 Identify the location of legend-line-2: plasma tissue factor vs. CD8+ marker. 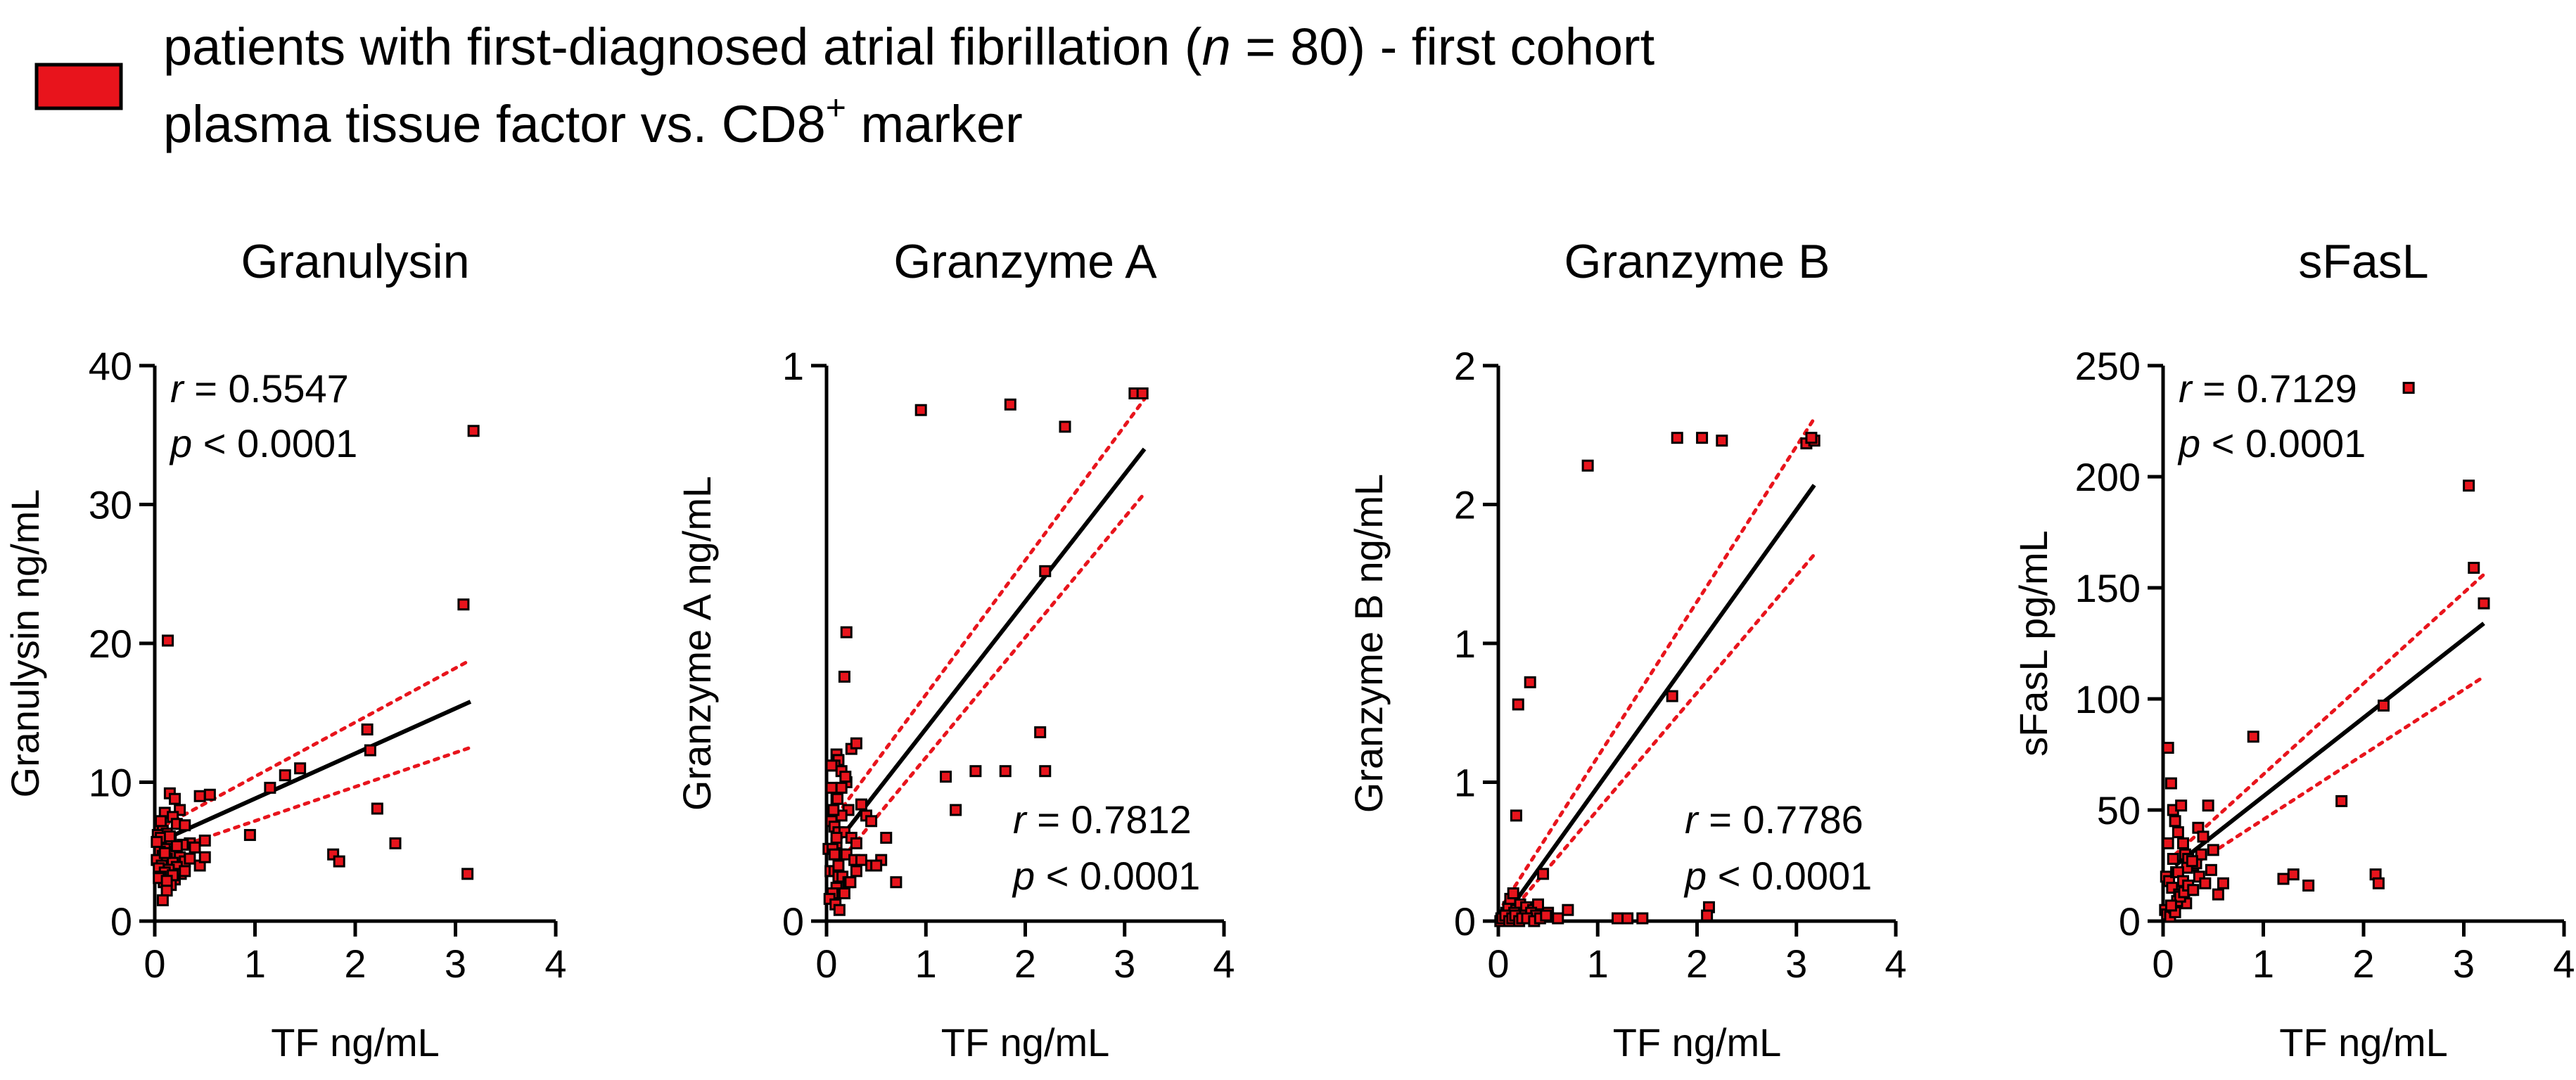
(593, 121).